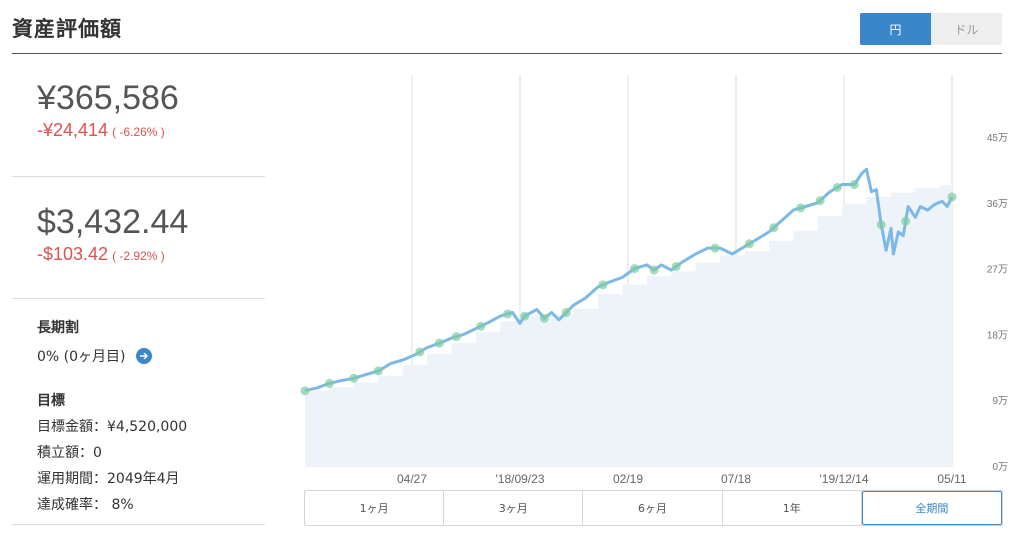 The image size is (1024, 537). I want to click on x-tick-label: '19/12/14, so click(843, 479).